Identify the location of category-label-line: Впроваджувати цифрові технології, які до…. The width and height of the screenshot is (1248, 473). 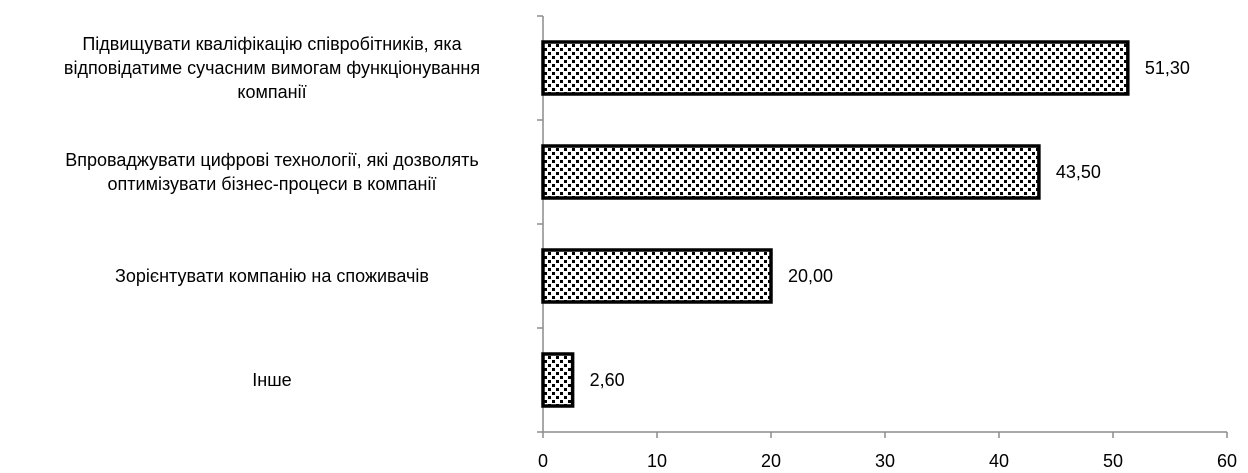
(271, 160).